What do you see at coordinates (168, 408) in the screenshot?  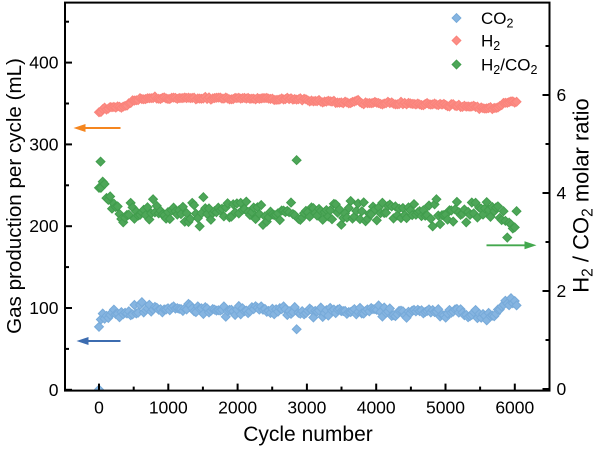 I see `svg-text: 1000` at bounding box center [168, 408].